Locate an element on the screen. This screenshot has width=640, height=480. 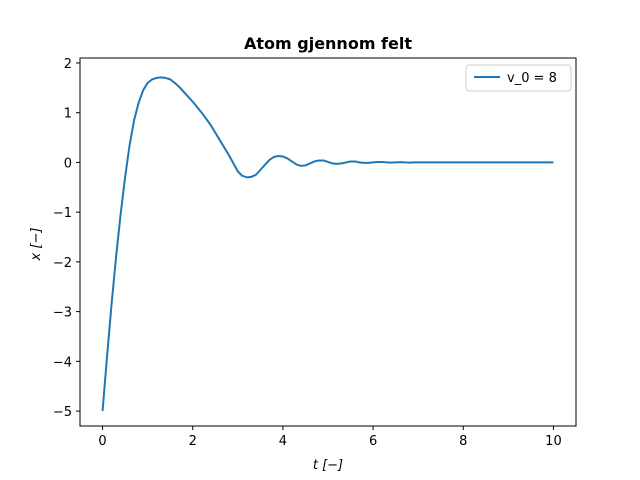
y-tick-label: 2 is located at coordinates (68, 64).